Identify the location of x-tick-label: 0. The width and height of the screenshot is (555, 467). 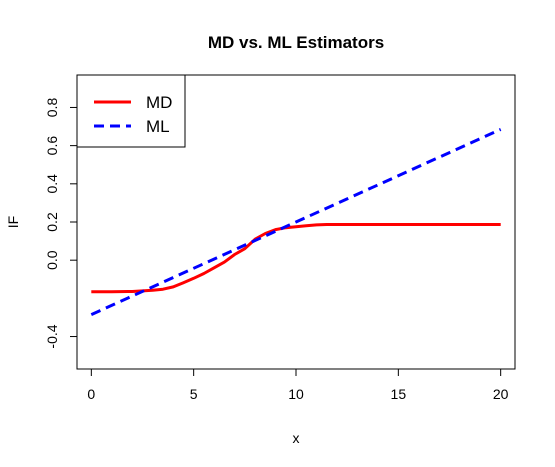
(91, 394).